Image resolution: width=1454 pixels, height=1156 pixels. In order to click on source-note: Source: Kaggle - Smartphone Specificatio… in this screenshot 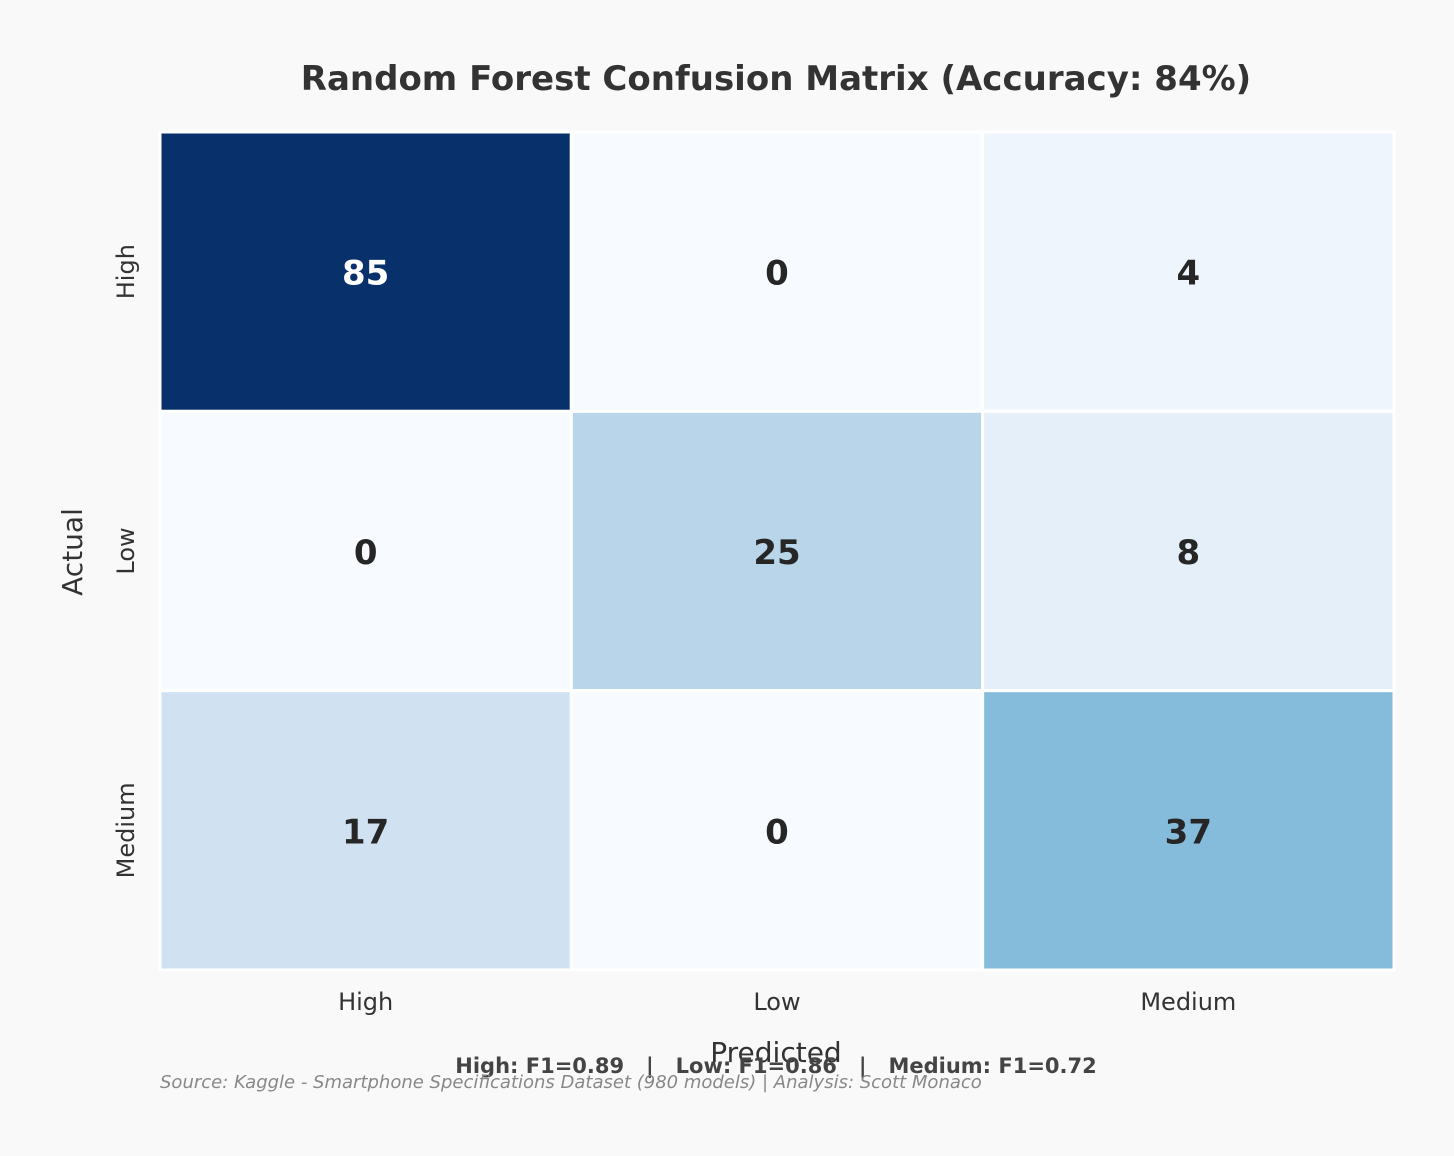, I will do `click(571, 1082)`.